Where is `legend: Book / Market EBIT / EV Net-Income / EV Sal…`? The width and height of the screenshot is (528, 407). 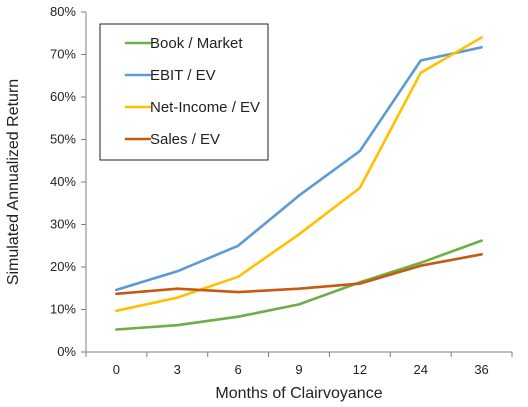
legend: Book / Market EBIT / EV Net-Income / EV Sal… is located at coordinates (184, 92).